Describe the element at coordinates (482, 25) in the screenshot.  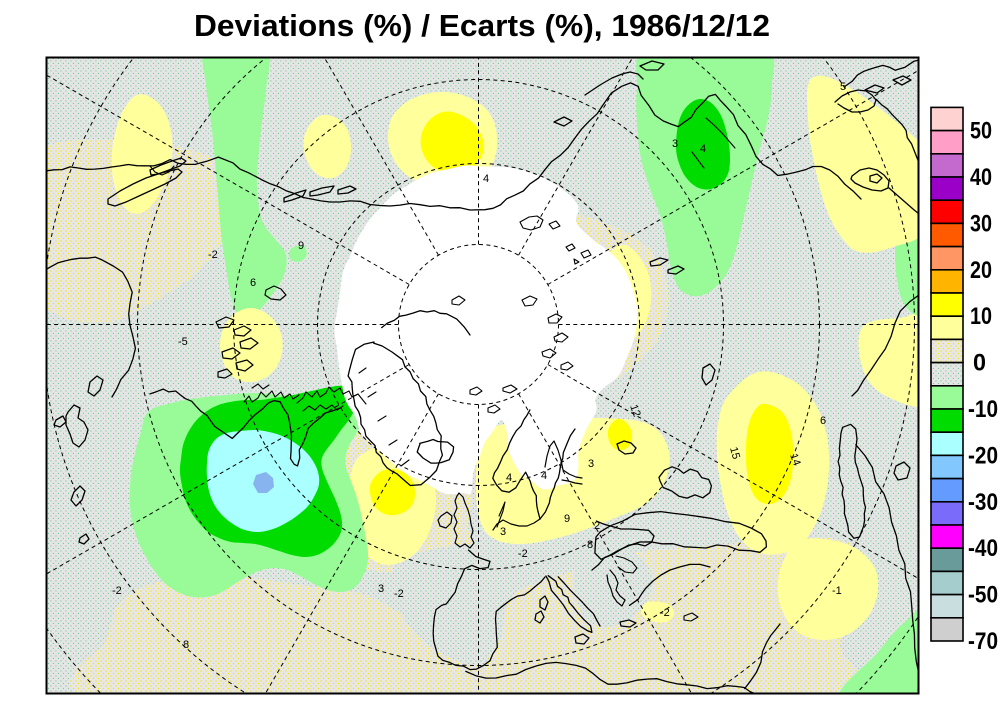
I see `svg-text:Deviations (%) / Ecarts (%), 1: Deviations (%) / Ecarts (%), 1986/12/12` at that location.